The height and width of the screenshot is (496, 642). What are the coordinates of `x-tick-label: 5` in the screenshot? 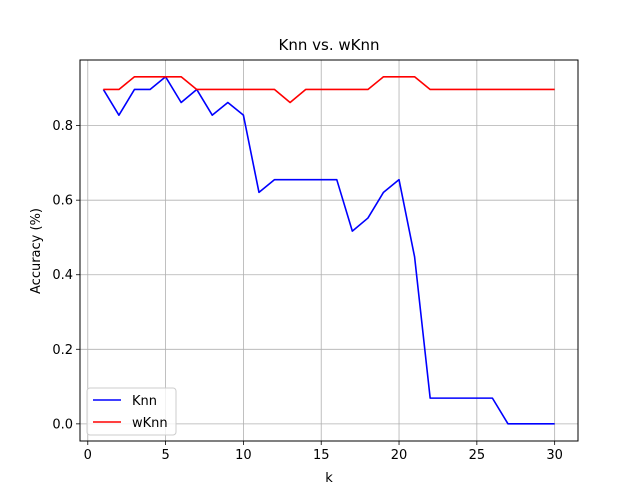 It's located at (165, 455).